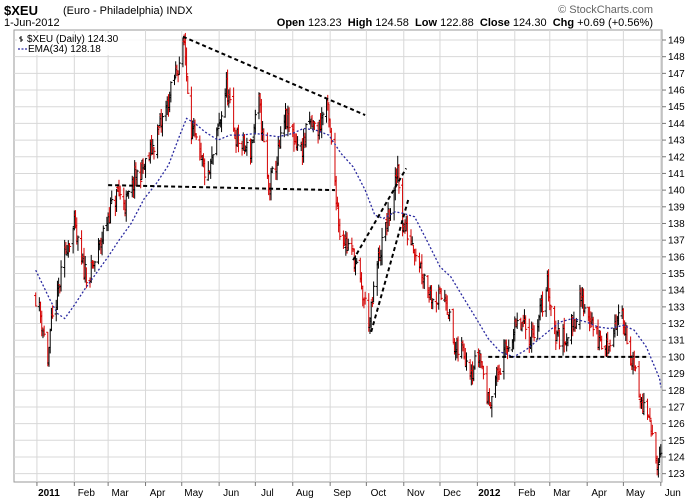 This screenshot has width=700, height=500. I want to click on y-tick-label: 131, so click(676, 341).